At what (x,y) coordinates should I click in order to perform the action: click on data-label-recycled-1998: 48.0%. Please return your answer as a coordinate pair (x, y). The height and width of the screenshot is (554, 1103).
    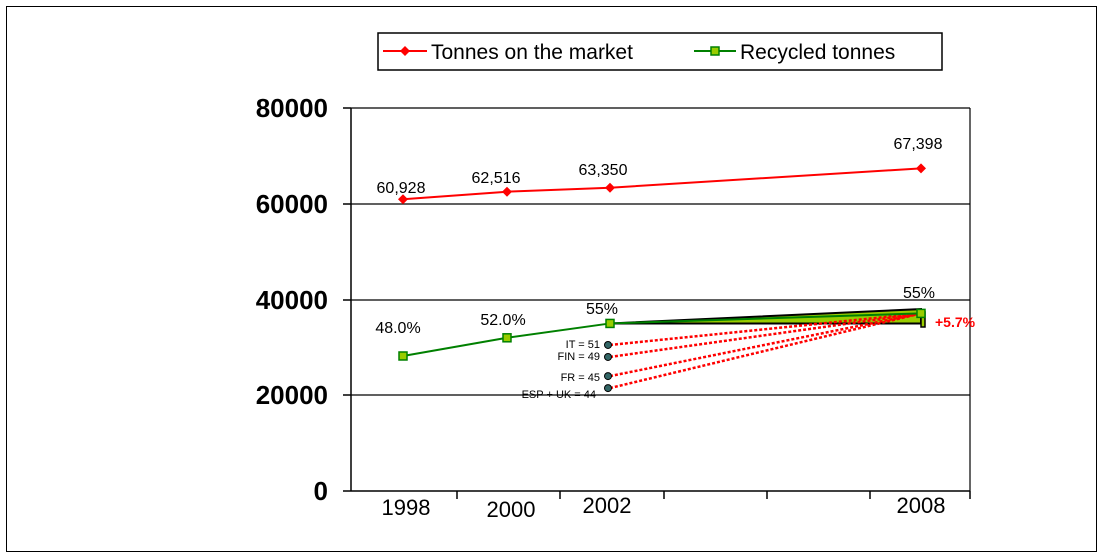
    Looking at the image, I should click on (397, 328).